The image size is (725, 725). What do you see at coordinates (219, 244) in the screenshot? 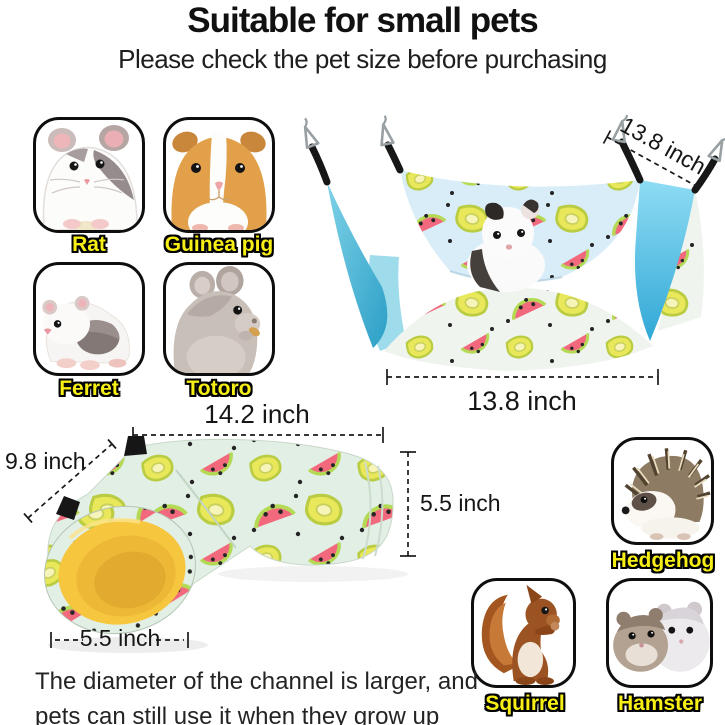
I see `guinea-pig-label: Guinea pig` at bounding box center [219, 244].